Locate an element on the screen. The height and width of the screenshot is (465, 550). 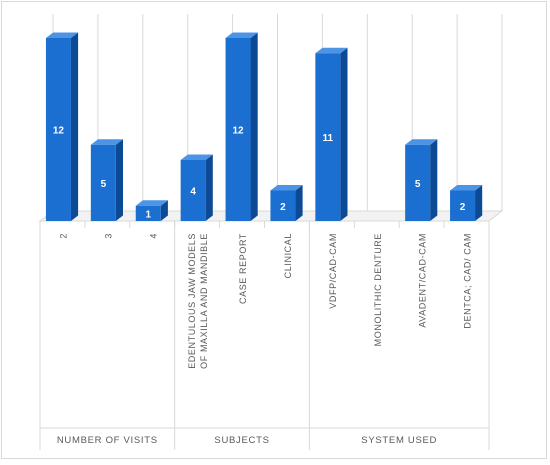
data-label: 1 is located at coordinates (148, 214).